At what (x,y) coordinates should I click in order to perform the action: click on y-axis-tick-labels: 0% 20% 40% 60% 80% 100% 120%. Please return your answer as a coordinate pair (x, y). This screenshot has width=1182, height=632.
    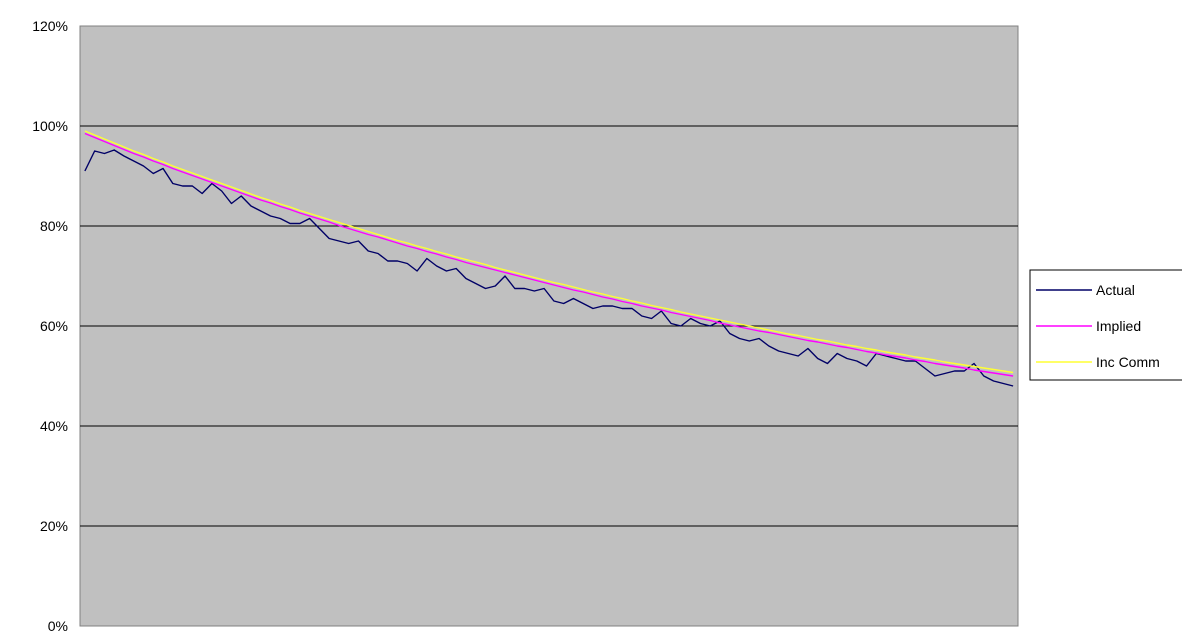
    Looking at the image, I should click on (50, 325).